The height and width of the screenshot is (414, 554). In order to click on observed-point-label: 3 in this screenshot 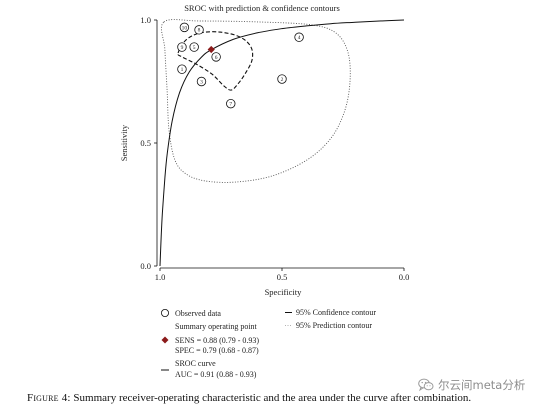, I will do `click(201, 82)`.